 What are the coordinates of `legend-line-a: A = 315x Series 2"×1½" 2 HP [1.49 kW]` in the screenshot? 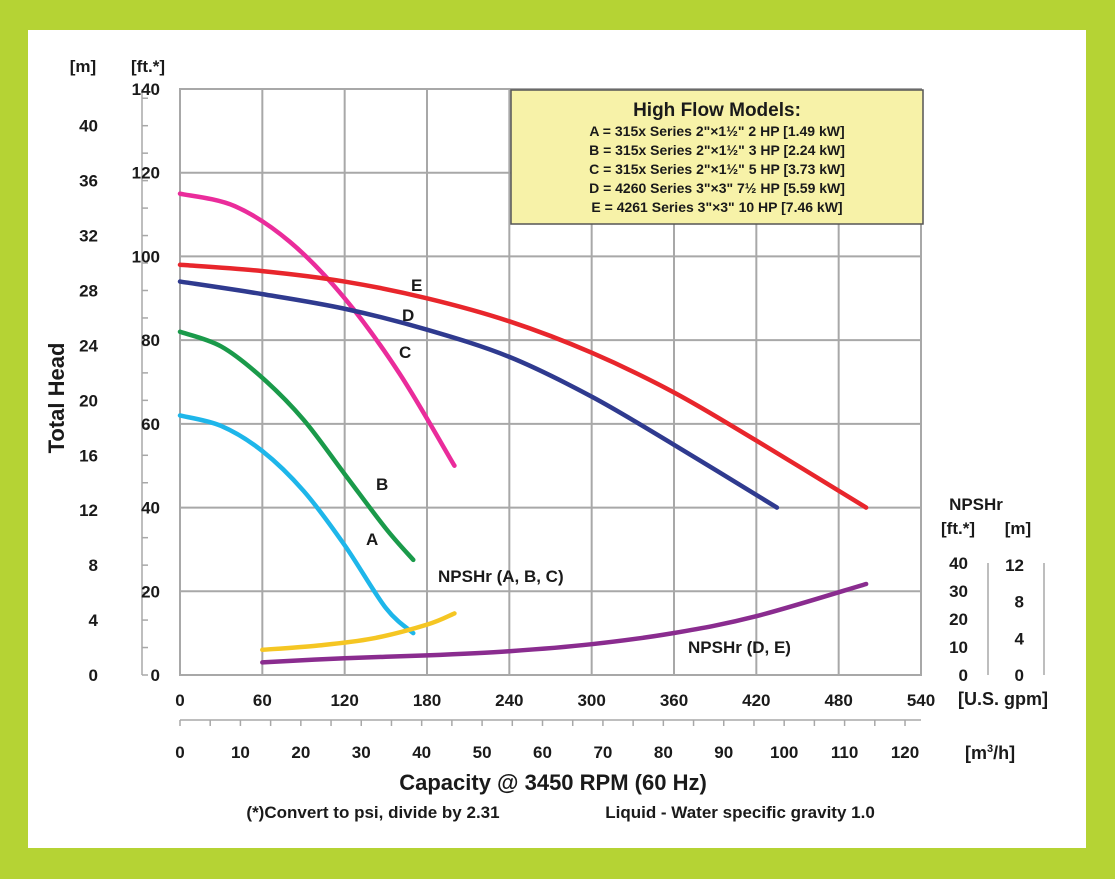 It's located at (716, 131).